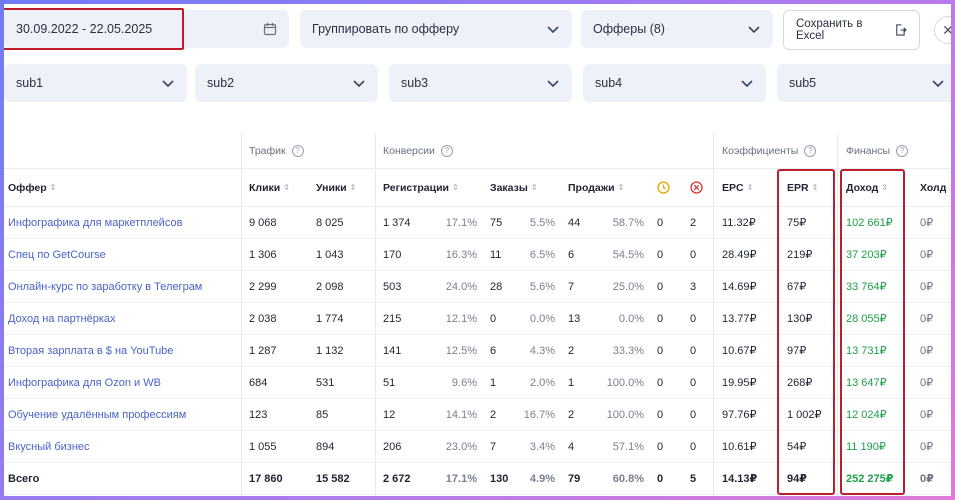 The width and height of the screenshot is (955, 500). I want to click on cell-sales-value: 2, so click(571, 350).